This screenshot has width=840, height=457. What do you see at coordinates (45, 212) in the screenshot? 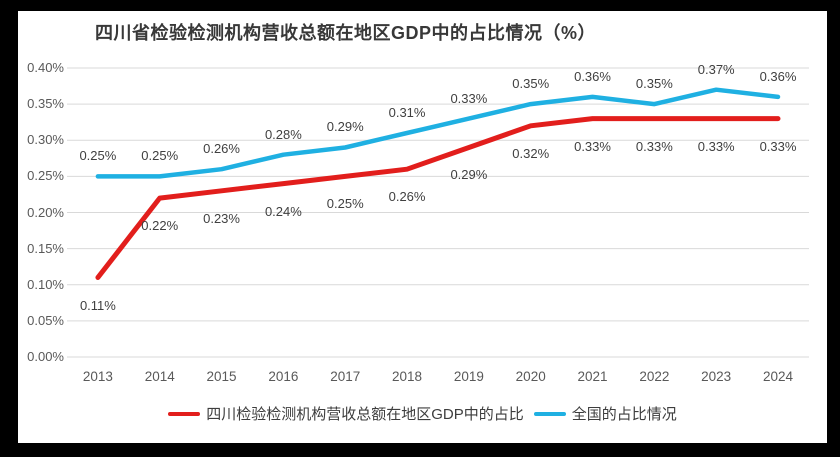
I see `y-axis-tick-label: 0.20%` at bounding box center [45, 212].